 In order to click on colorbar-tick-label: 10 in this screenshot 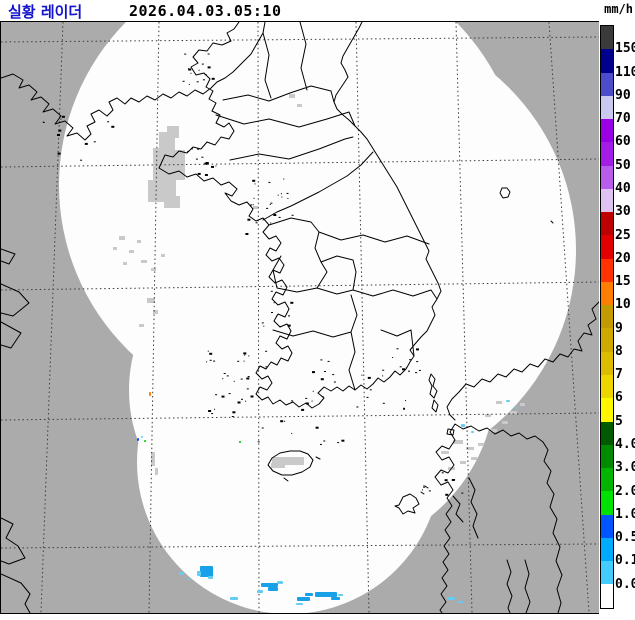, I will do `click(623, 305)`.